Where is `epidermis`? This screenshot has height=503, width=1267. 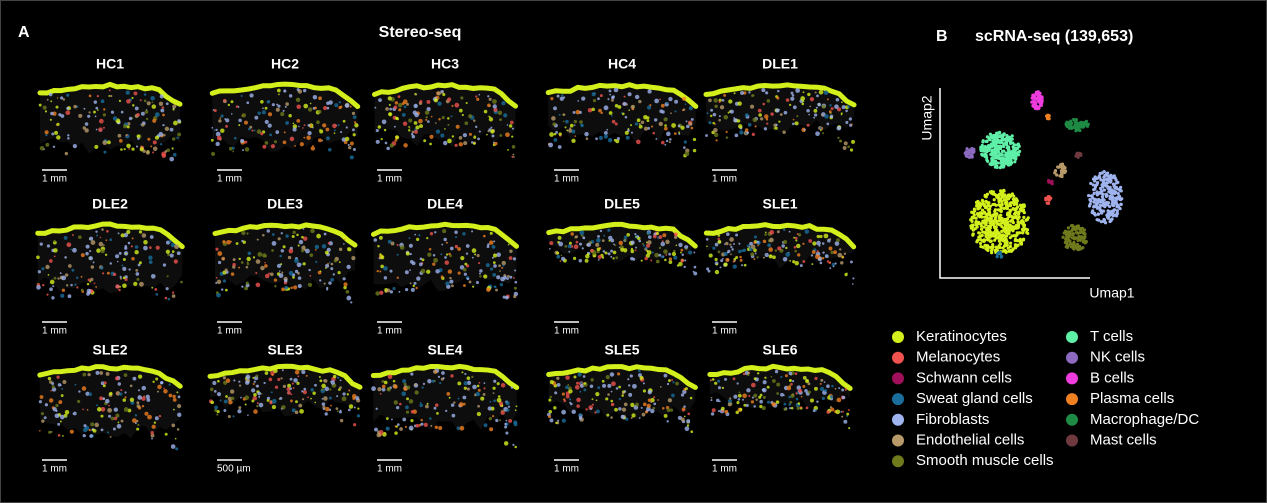 epidermis is located at coordinates (780, 236).